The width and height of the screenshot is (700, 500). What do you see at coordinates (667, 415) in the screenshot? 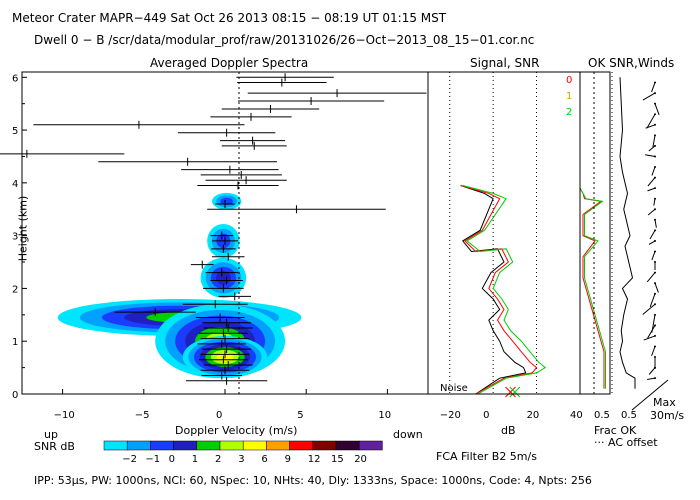
I see `speed-scale-label: 30m/s` at bounding box center [667, 415].